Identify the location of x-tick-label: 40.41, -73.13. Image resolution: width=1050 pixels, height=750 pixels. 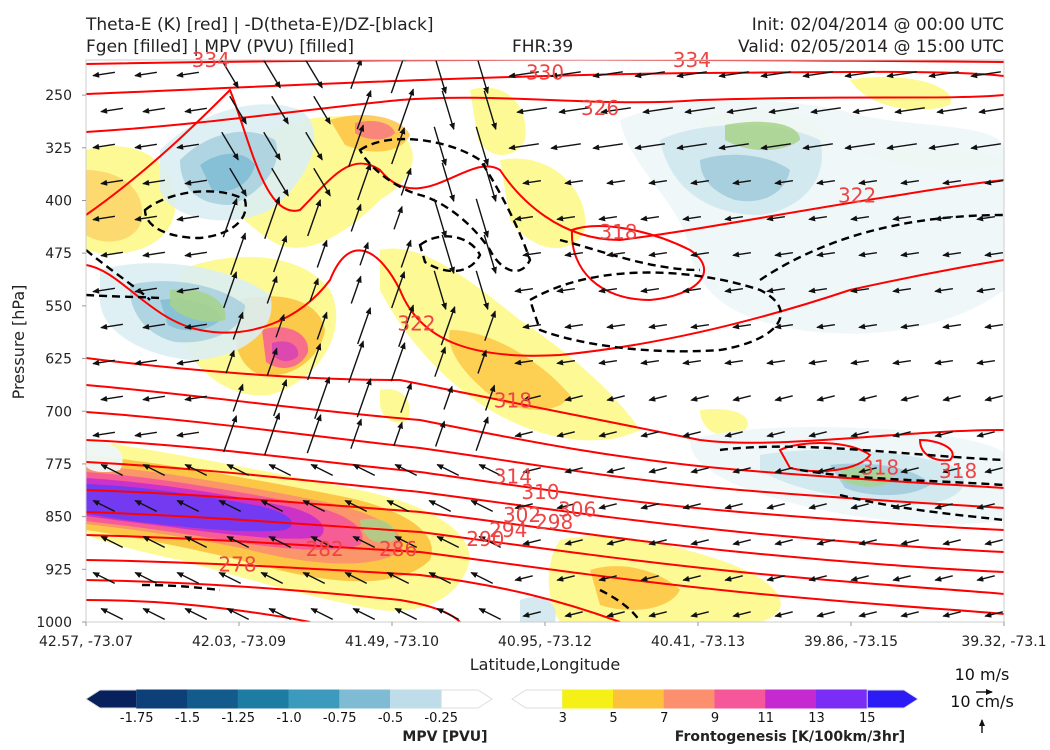
(698, 642).